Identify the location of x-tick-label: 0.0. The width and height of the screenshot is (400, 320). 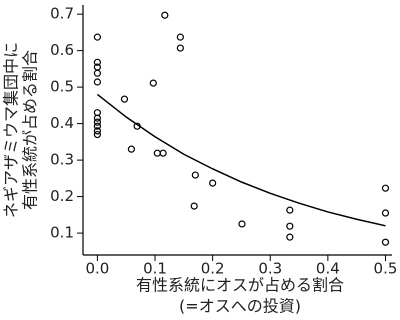
(97, 269).